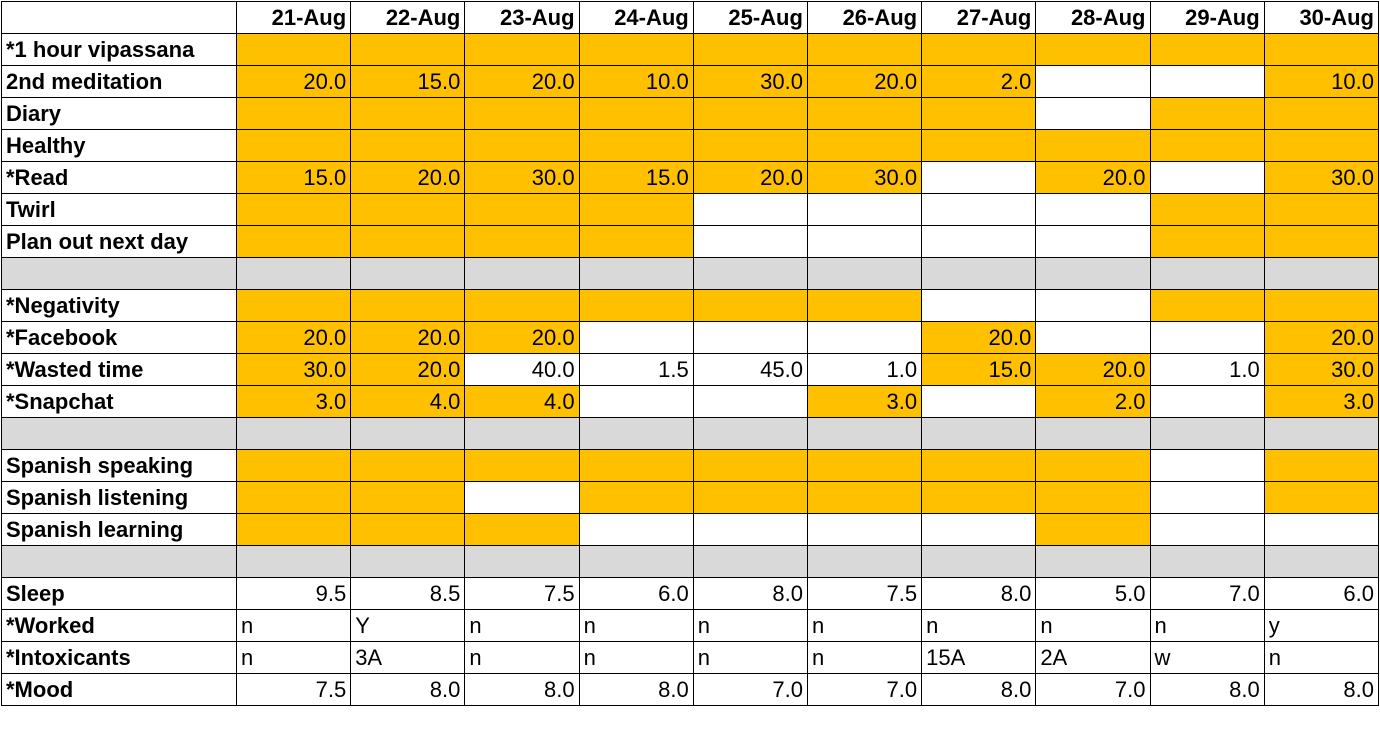 This screenshot has width=1380, height=751. I want to click on data-cell: 10.0, so click(1321, 81).